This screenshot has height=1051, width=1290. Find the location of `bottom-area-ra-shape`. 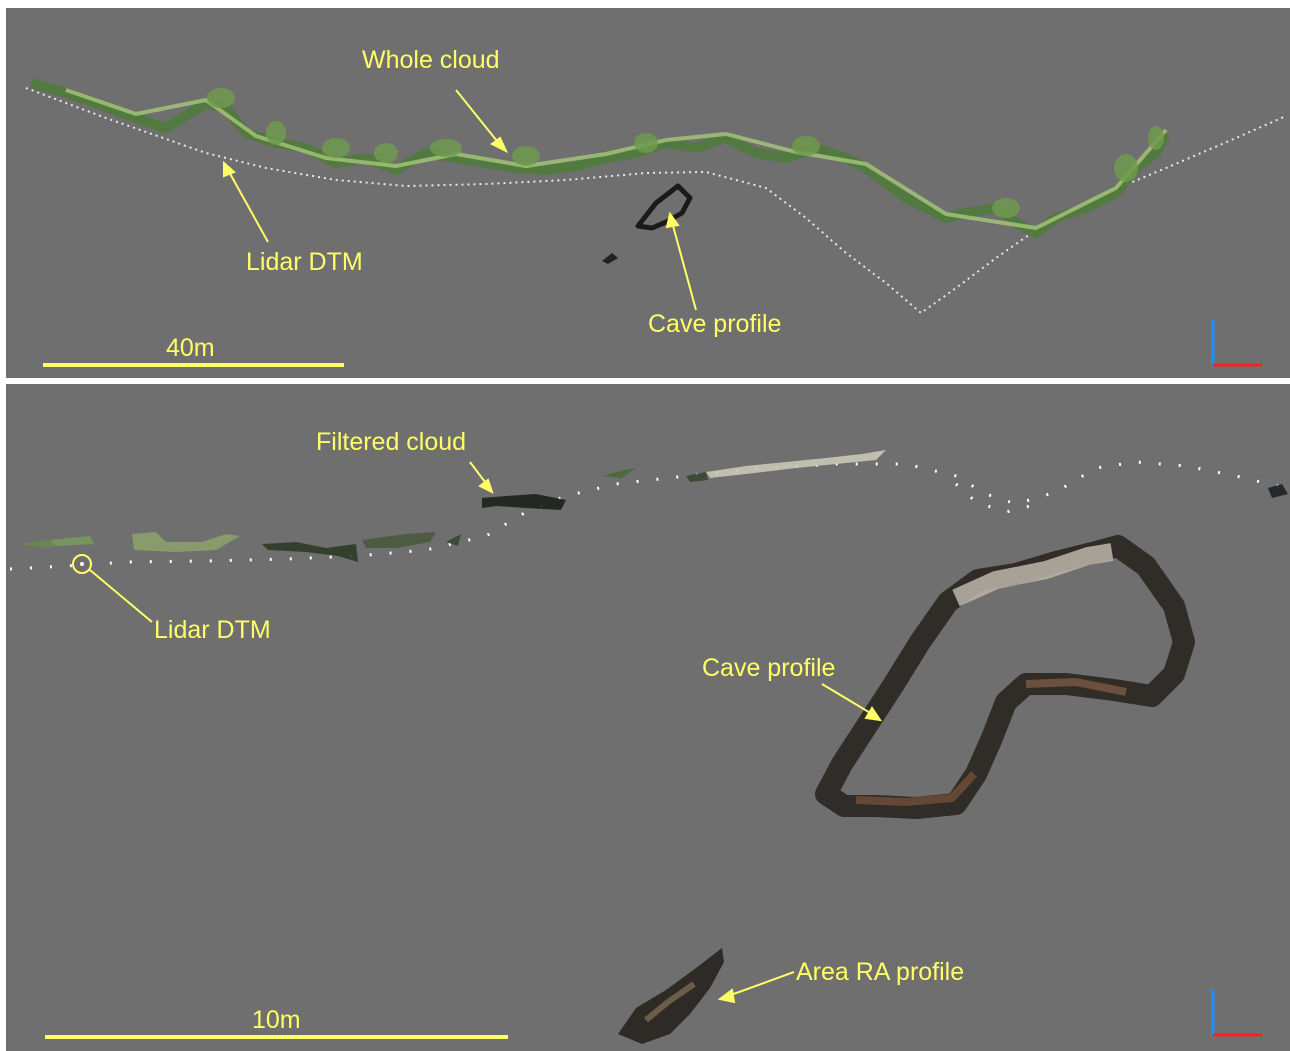

bottom-area-ra-shape is located at coordinates (671, 996).